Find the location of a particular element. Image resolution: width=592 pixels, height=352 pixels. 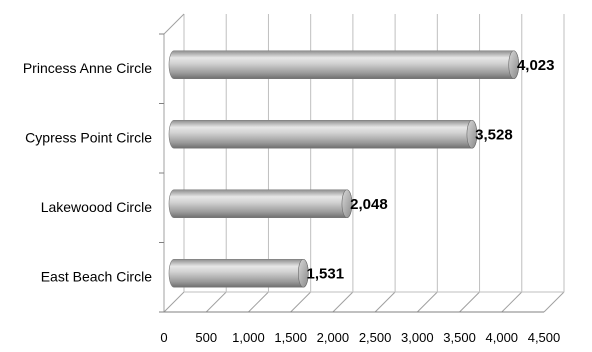

x-tick-label: 4,000 is located at coordinates (502, 337).